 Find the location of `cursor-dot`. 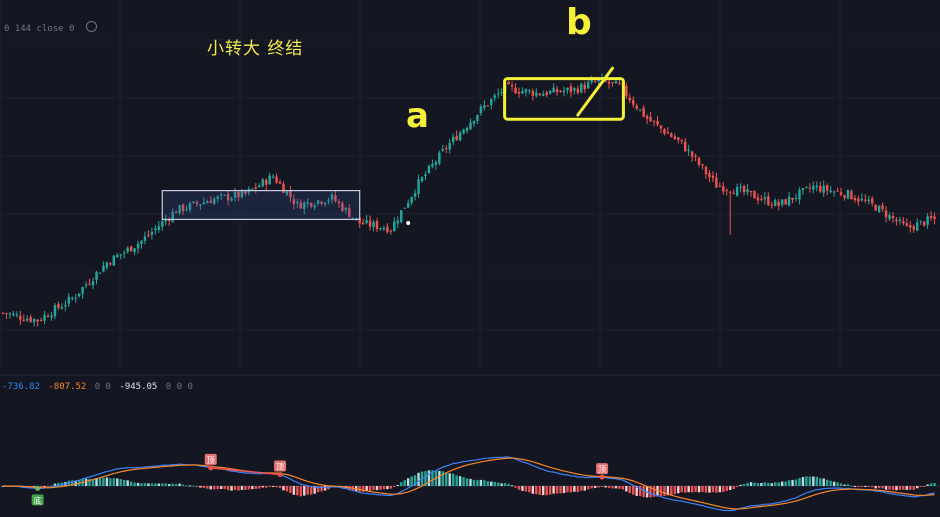

cursor-dot is located at coordinates (408, 223).